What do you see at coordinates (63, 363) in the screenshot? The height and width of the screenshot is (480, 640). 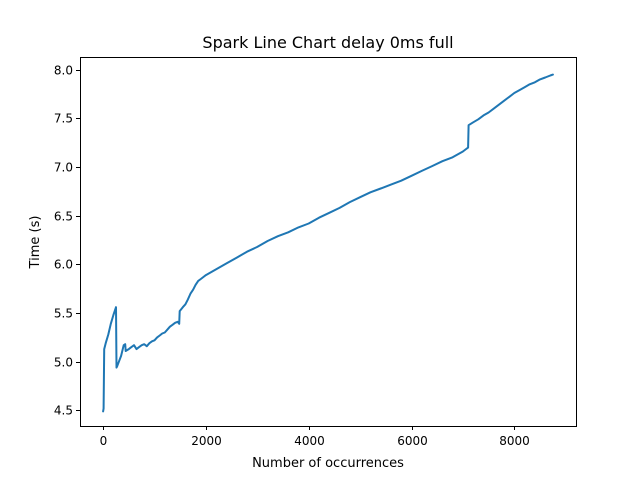 I see `y-tick-label: 5.0` at bounding box center [63, 363].